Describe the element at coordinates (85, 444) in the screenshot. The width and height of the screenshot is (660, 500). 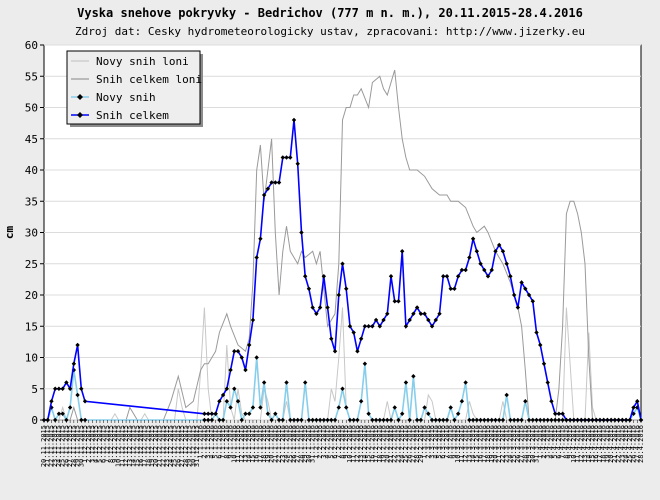
I see `x-tick-label: 1.12.2015` at that location.